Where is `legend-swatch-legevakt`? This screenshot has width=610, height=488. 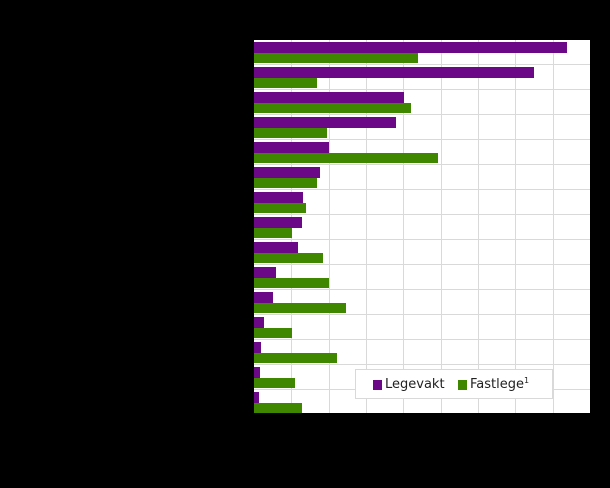 legend-swatch-legevakt is located at coordinates (377, 384).